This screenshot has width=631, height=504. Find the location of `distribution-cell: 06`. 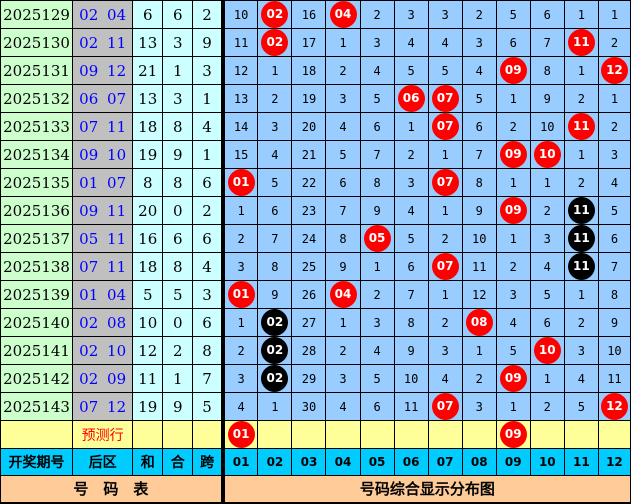

distribution-cell: 06 is located at coordinates (411, 98).